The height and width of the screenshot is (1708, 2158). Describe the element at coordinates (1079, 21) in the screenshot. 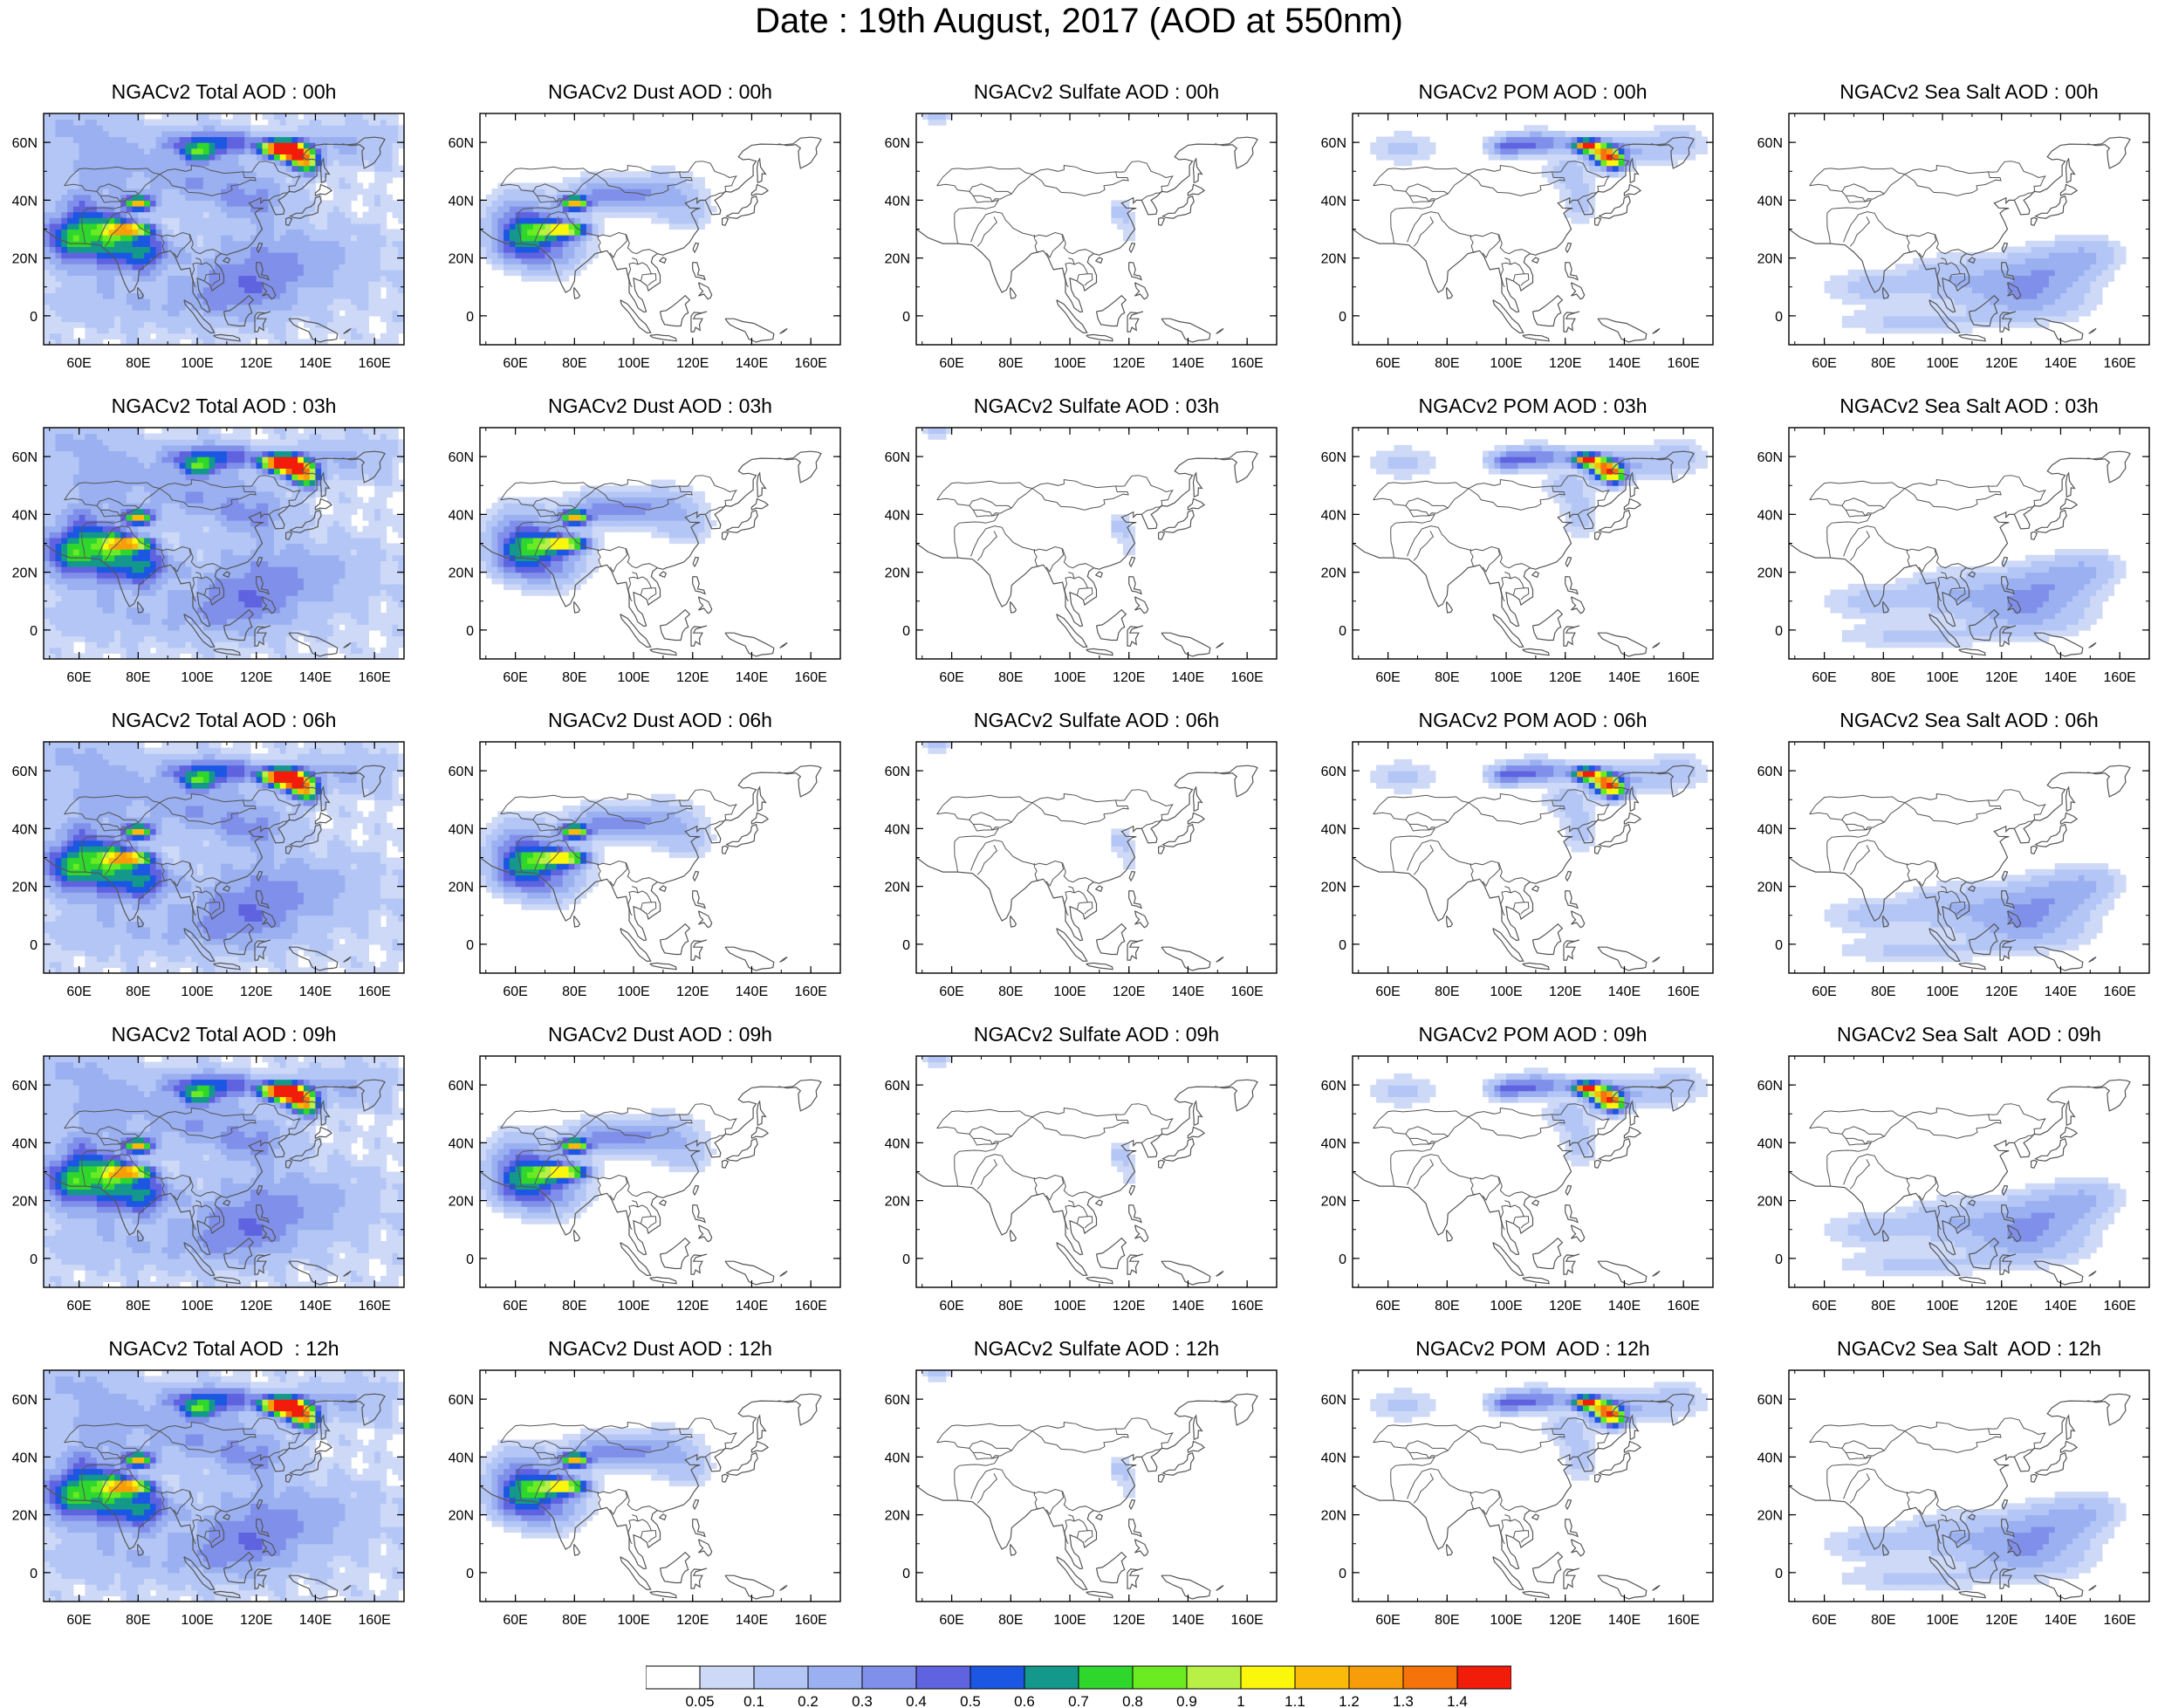

I see `figure-title: Date : 19th August, 2017 (AOD at 550nm)` at that location.